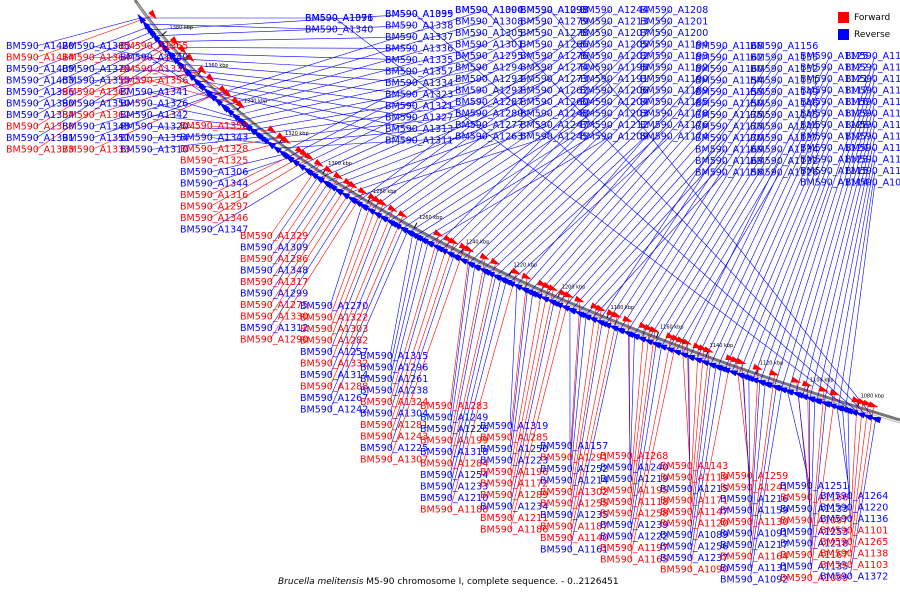  Describe the element at coordinates (394, 414) in the screenshot. I see `gene-label: BM590_A1304` at that location.